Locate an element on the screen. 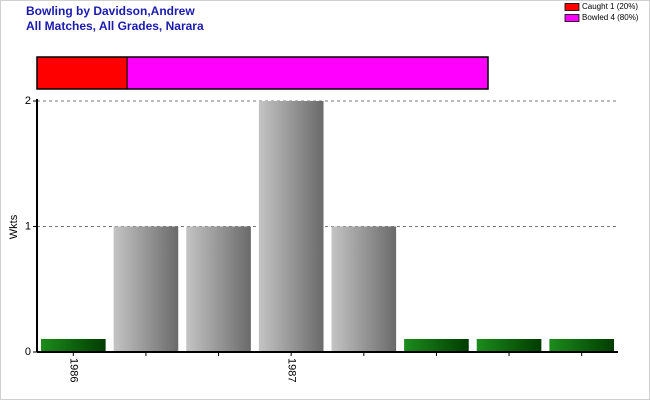 This screenshot has height=400, width=650. y-axis-label: Wkts is located at coordinates (14, 226).